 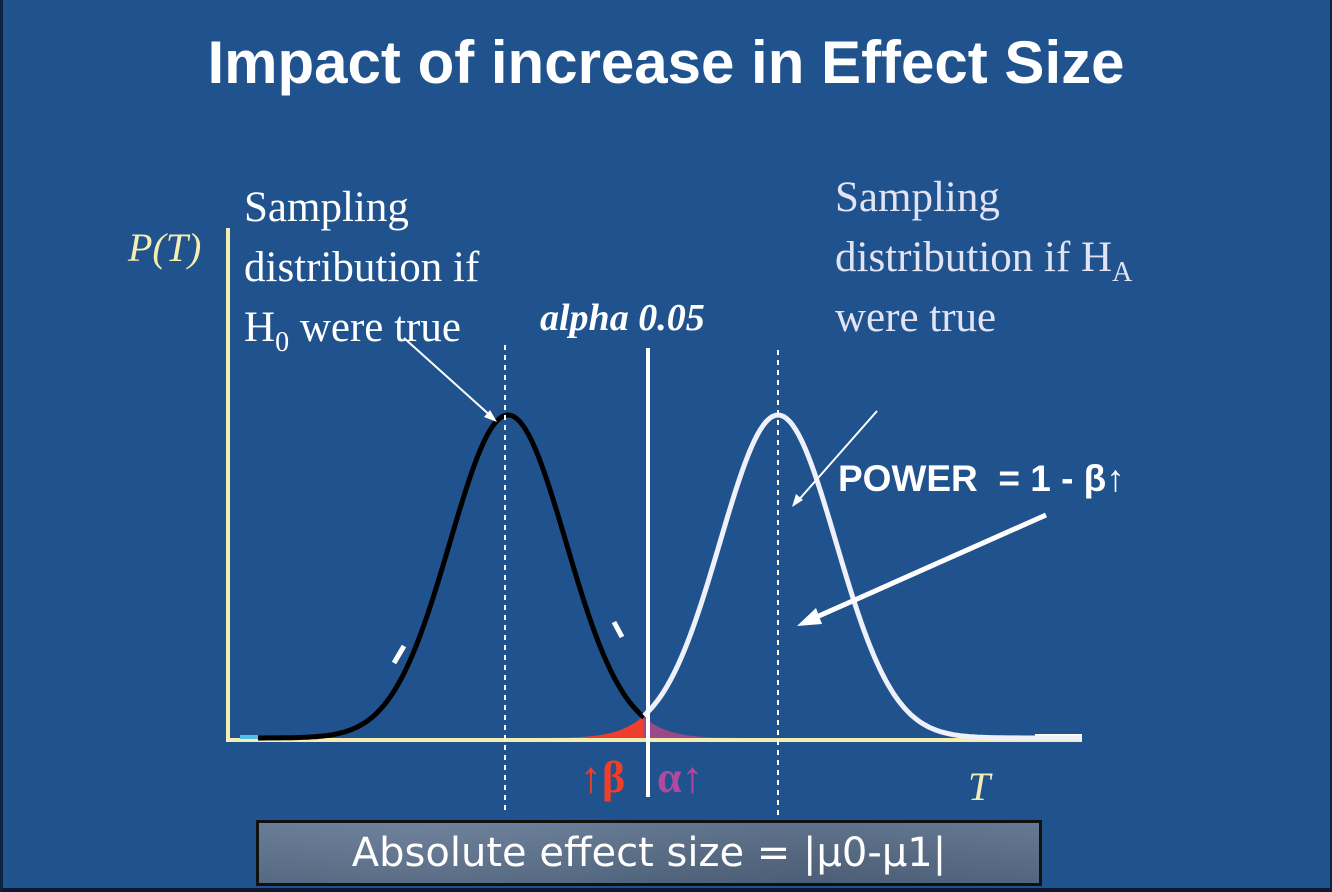 What do you see at coordinates (165, 247) in the screenshot?
I see `y-axis-label: P(T)` at bounding box center [165, 247].